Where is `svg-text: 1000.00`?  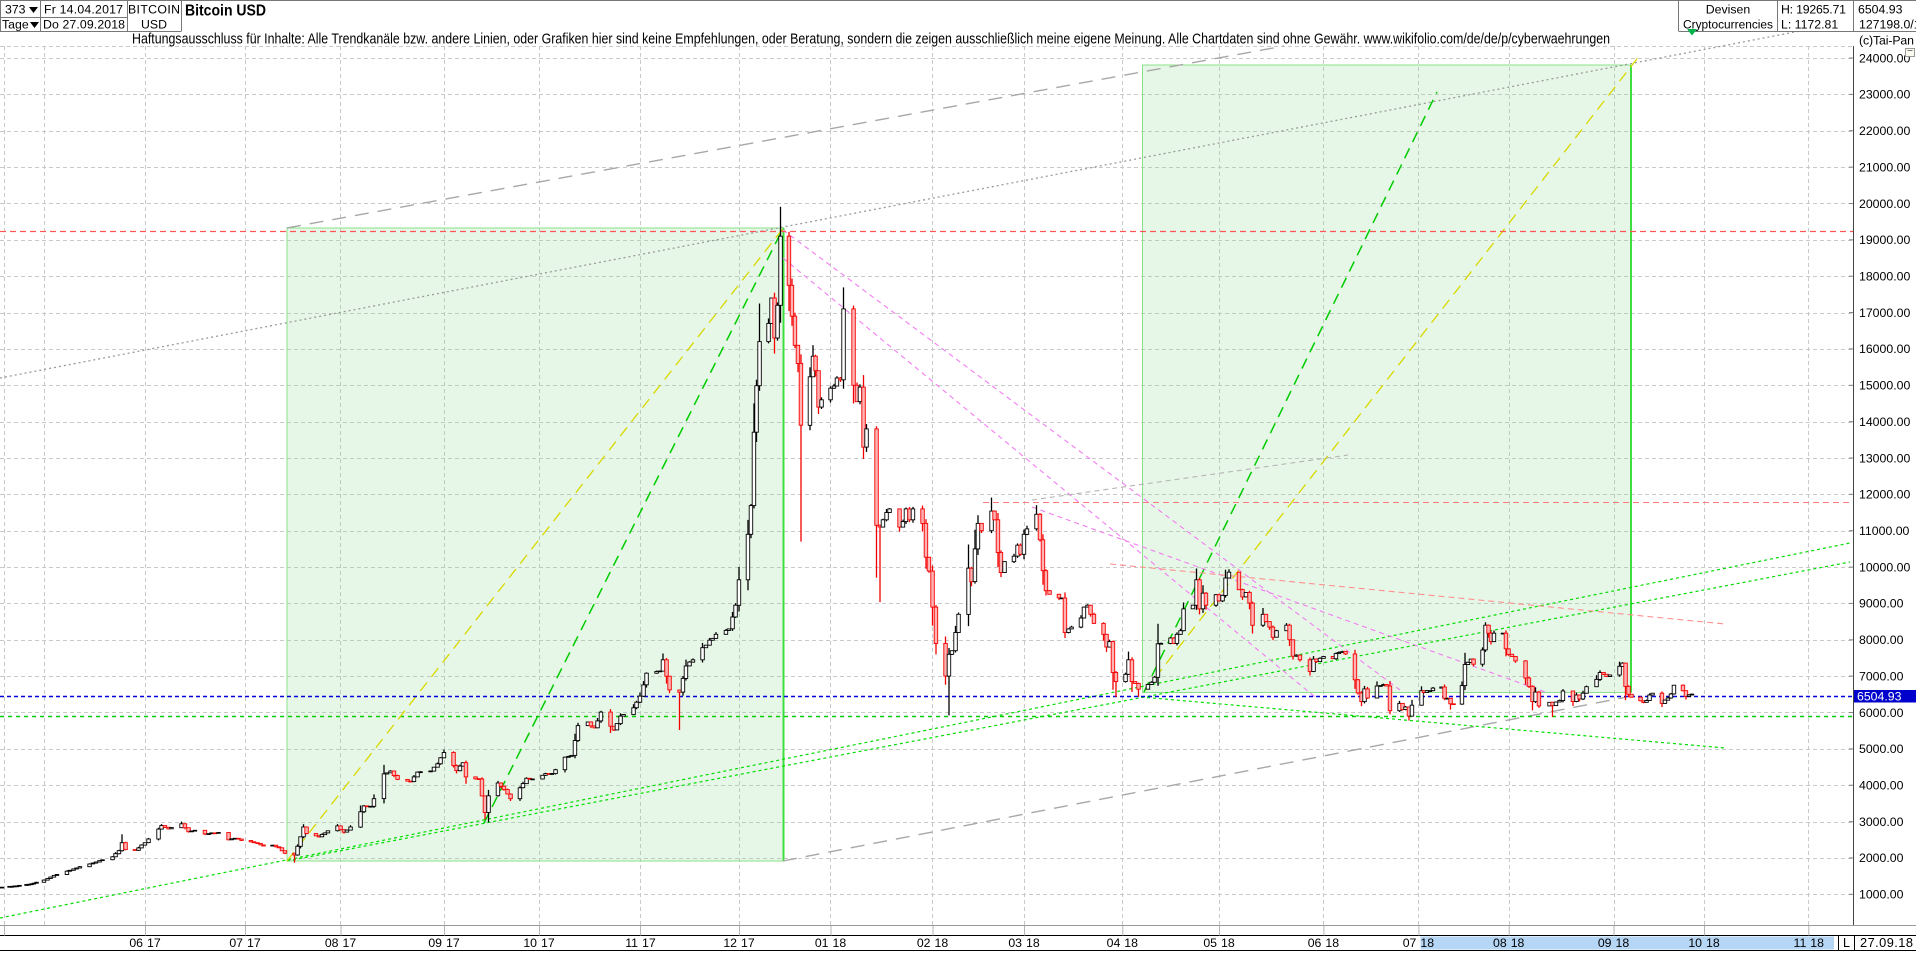 svg-text: 1000.00 is located at coordinates (1881, 895).